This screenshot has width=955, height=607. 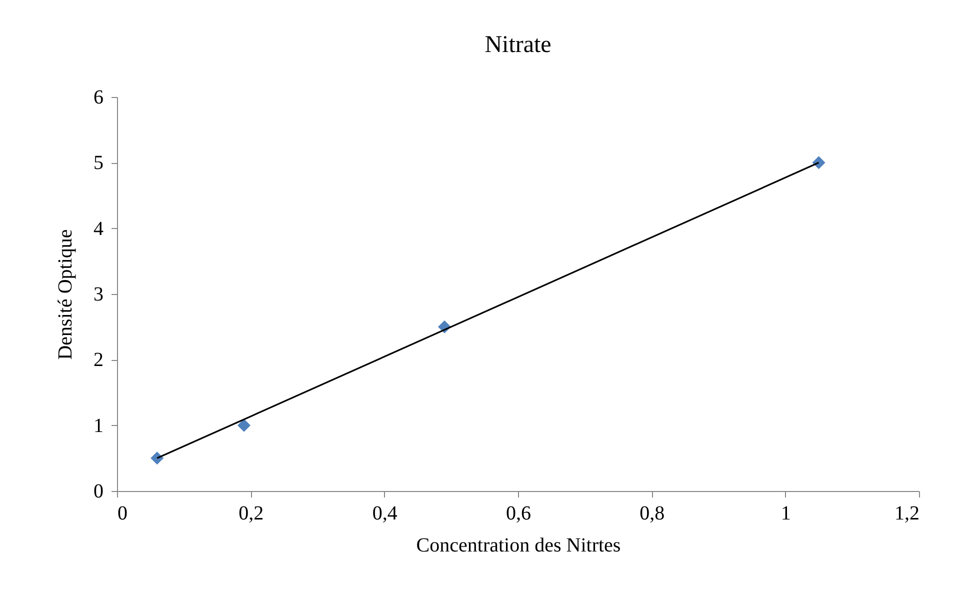 What do you see at coordinates (251, 513) in the screenshot?
I see `x-tick-label: 0,2` at bounding box center [251, 513].